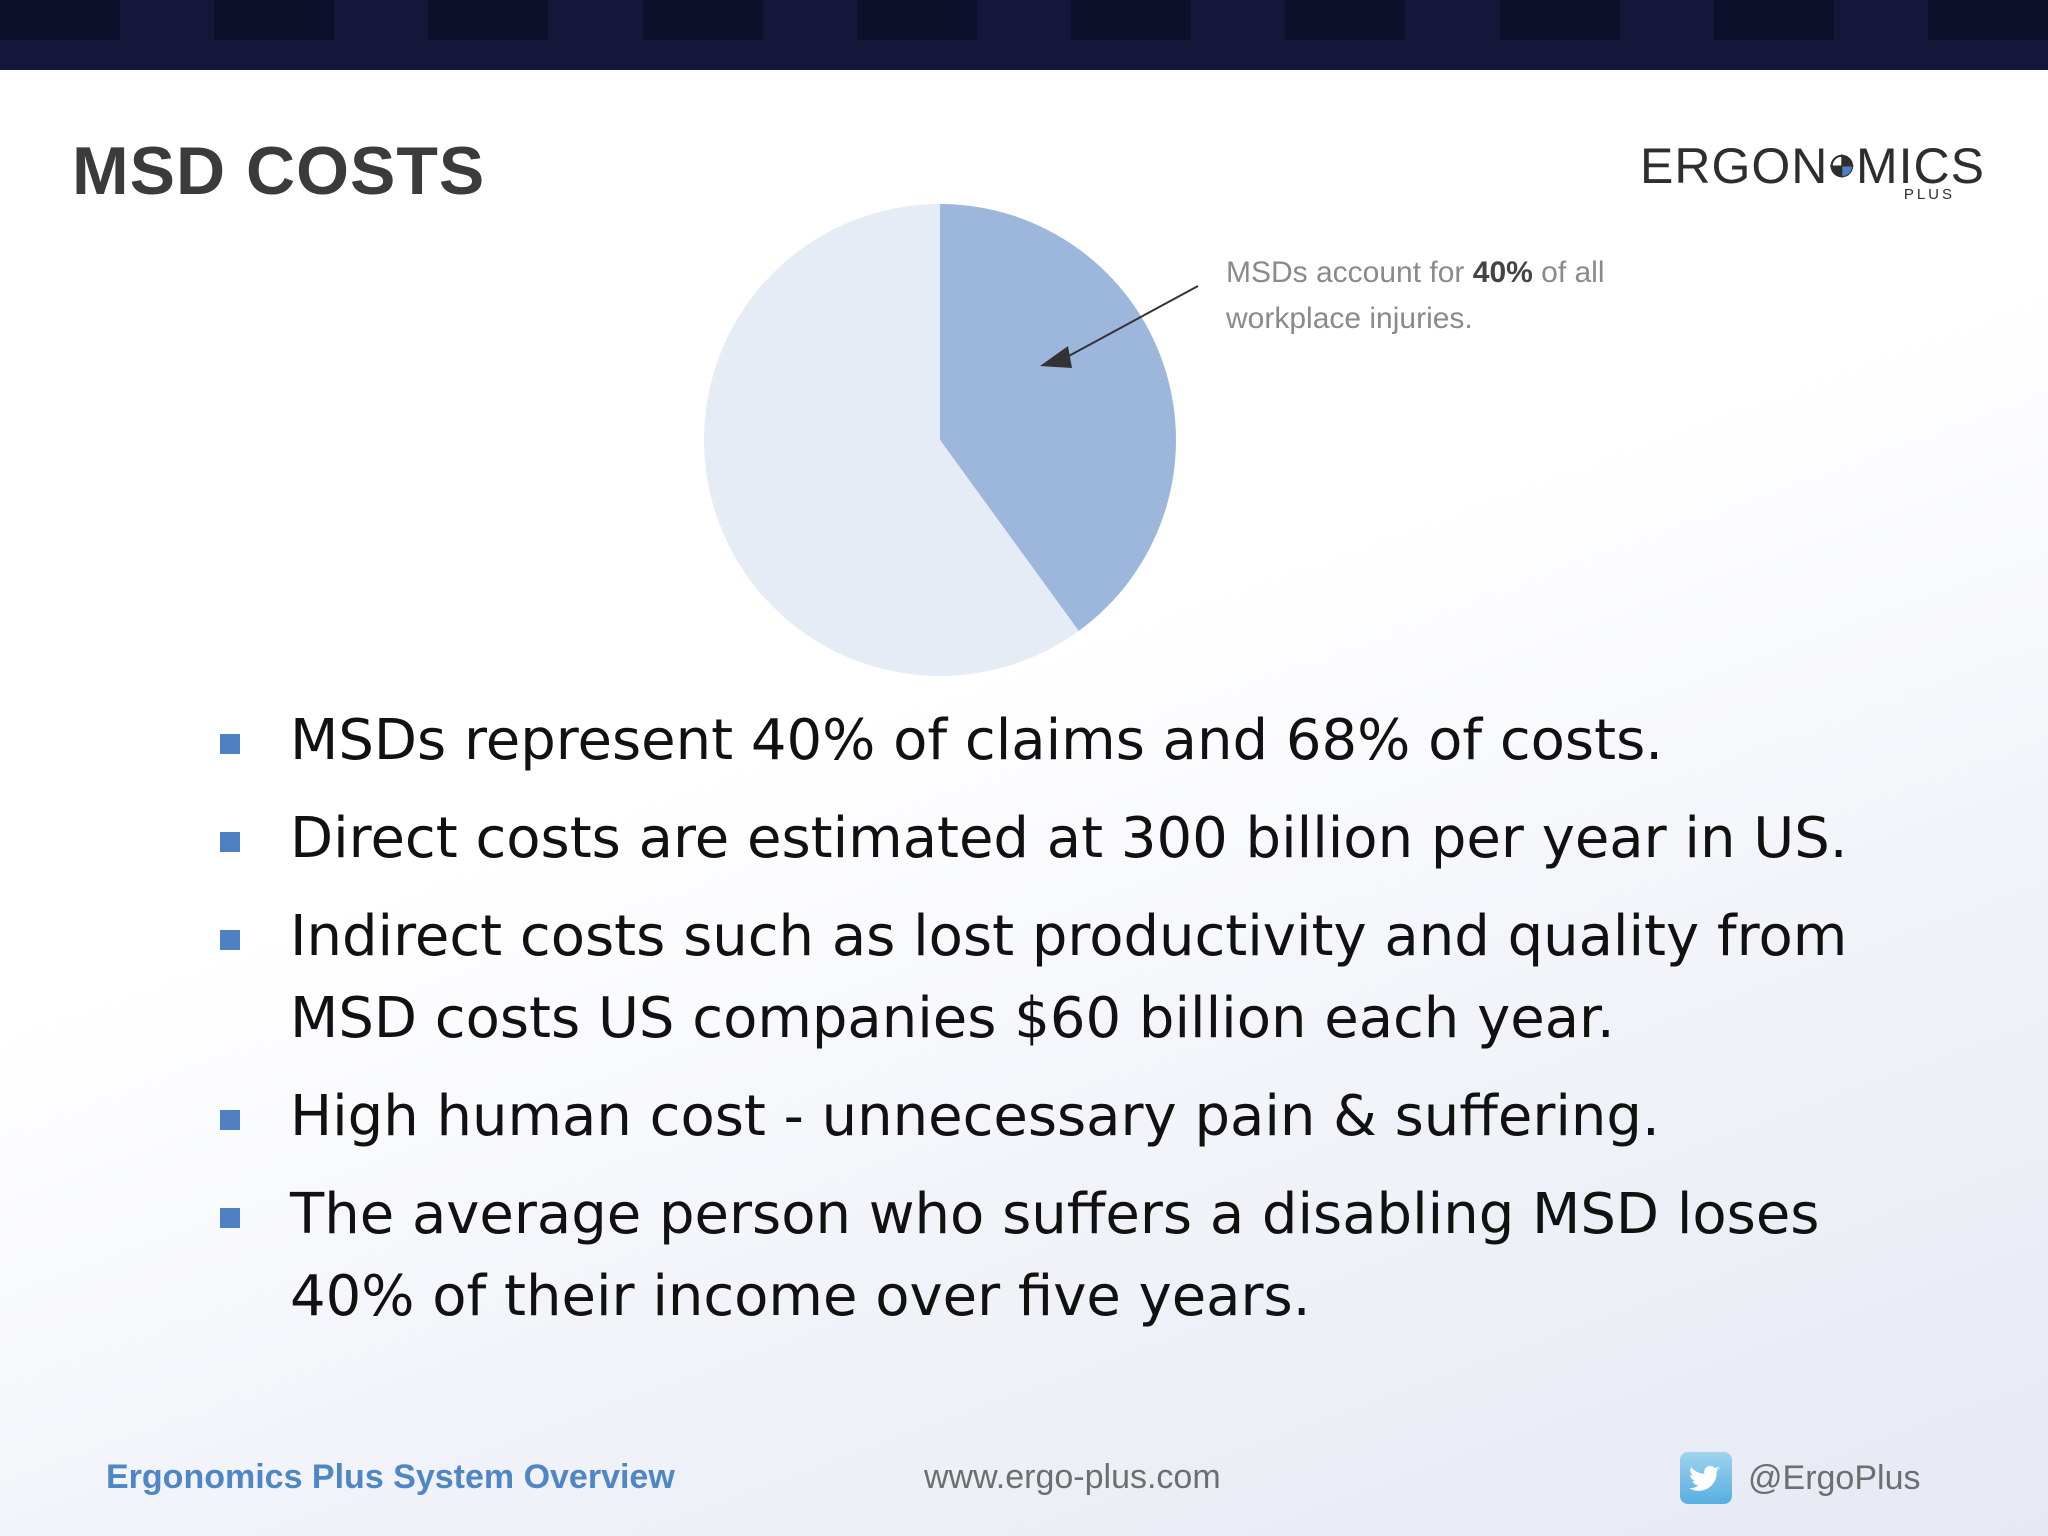 Image resolution: width=2048 pixels, height=1536 pixels. What do you see at coordinates (1349, 272) in the screenshot?
I see `annotation-text-pre: MSDs account for` at bounding box center [1349, 272].